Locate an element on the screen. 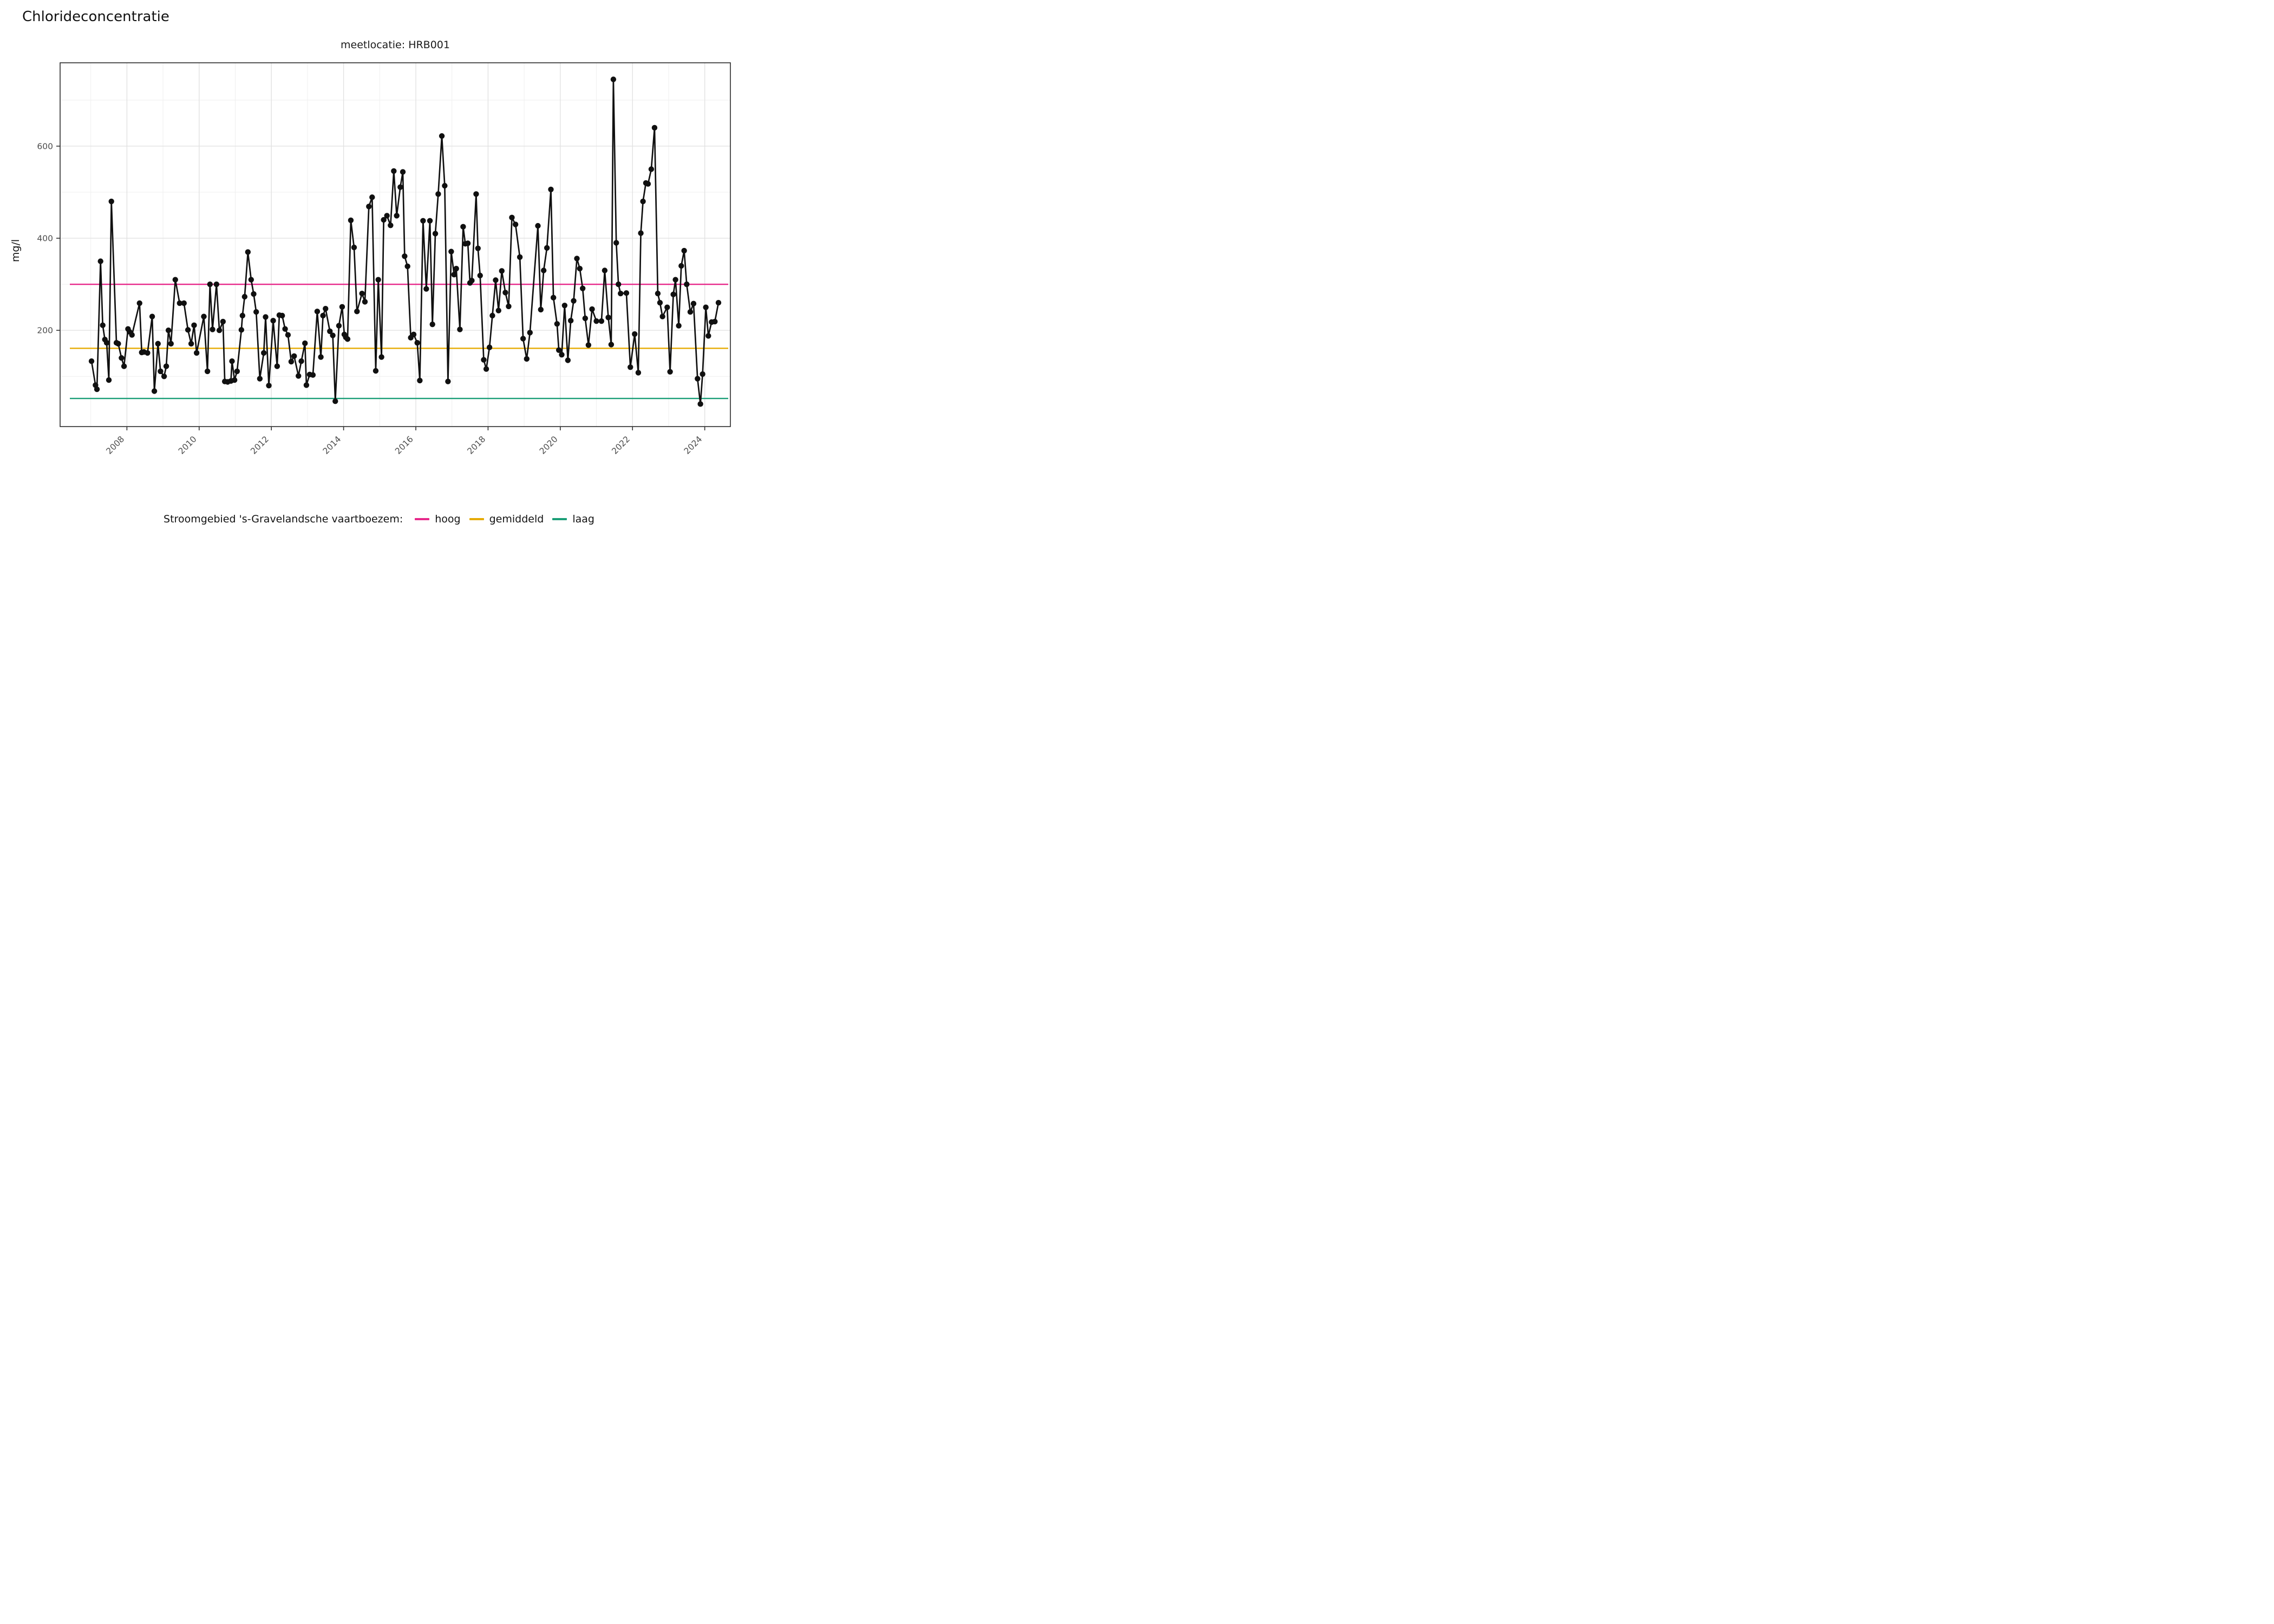  x-tick-label: 2014 is located at coordinates (332, 445).